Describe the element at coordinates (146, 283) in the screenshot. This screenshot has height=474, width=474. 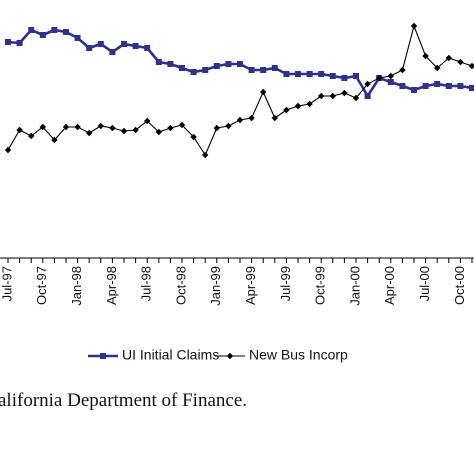
I see `x-tick-label: Jul-98` at that location.